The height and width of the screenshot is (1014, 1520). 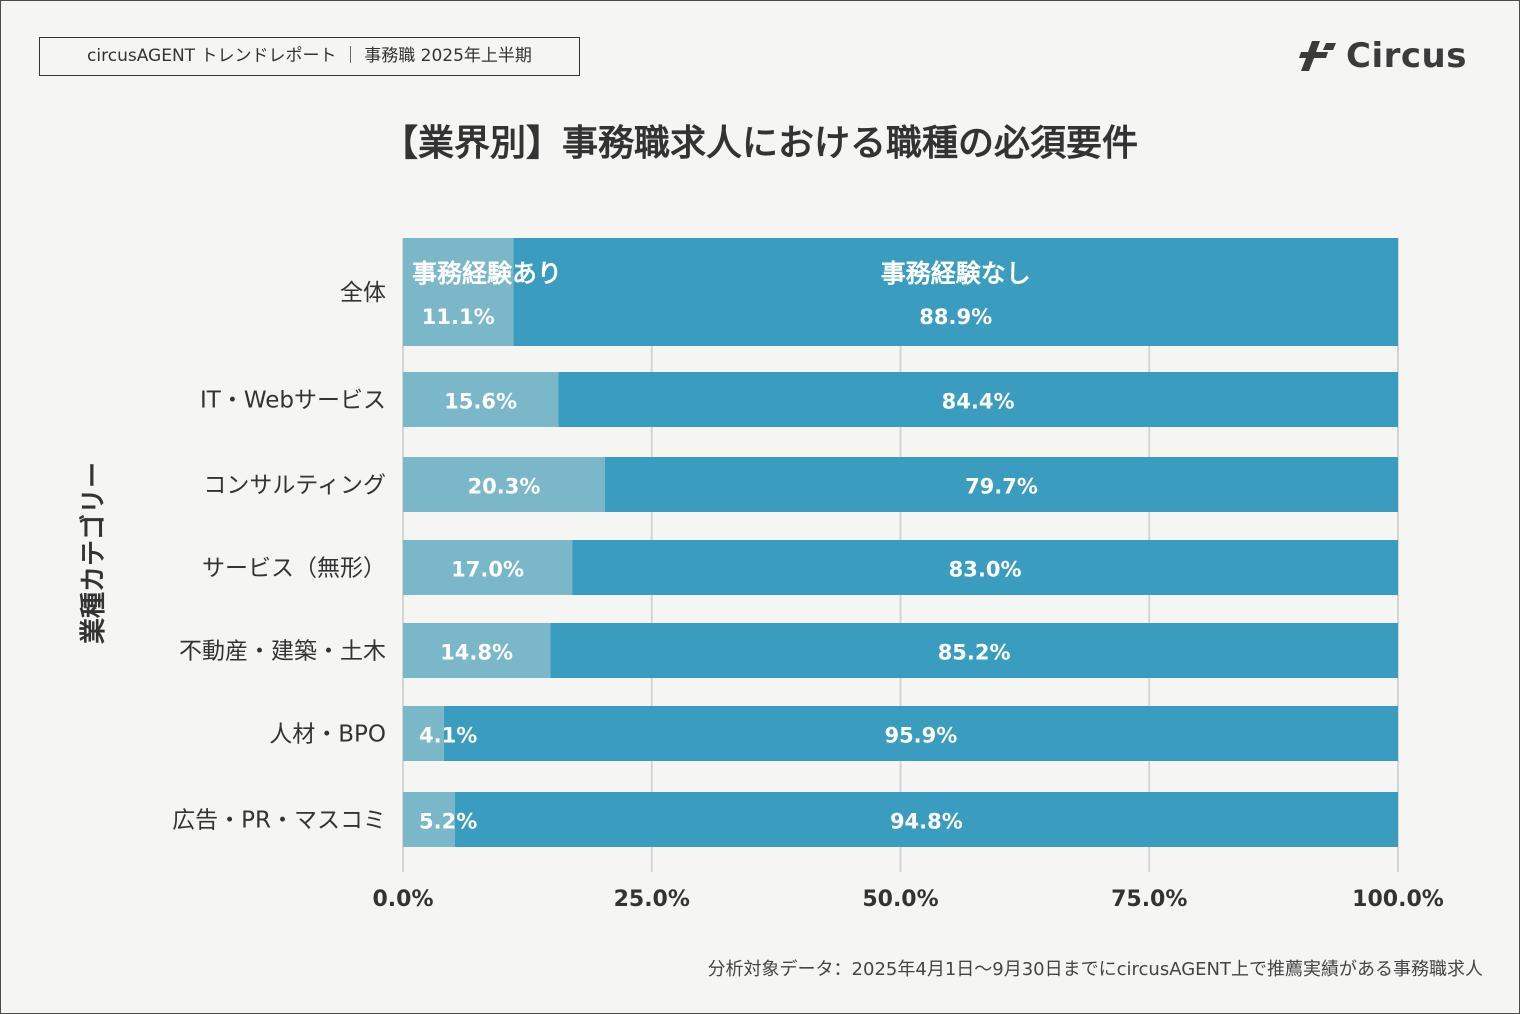 I want to click on data-label-with-experience: 5.2%, so click(x=448, y=822).